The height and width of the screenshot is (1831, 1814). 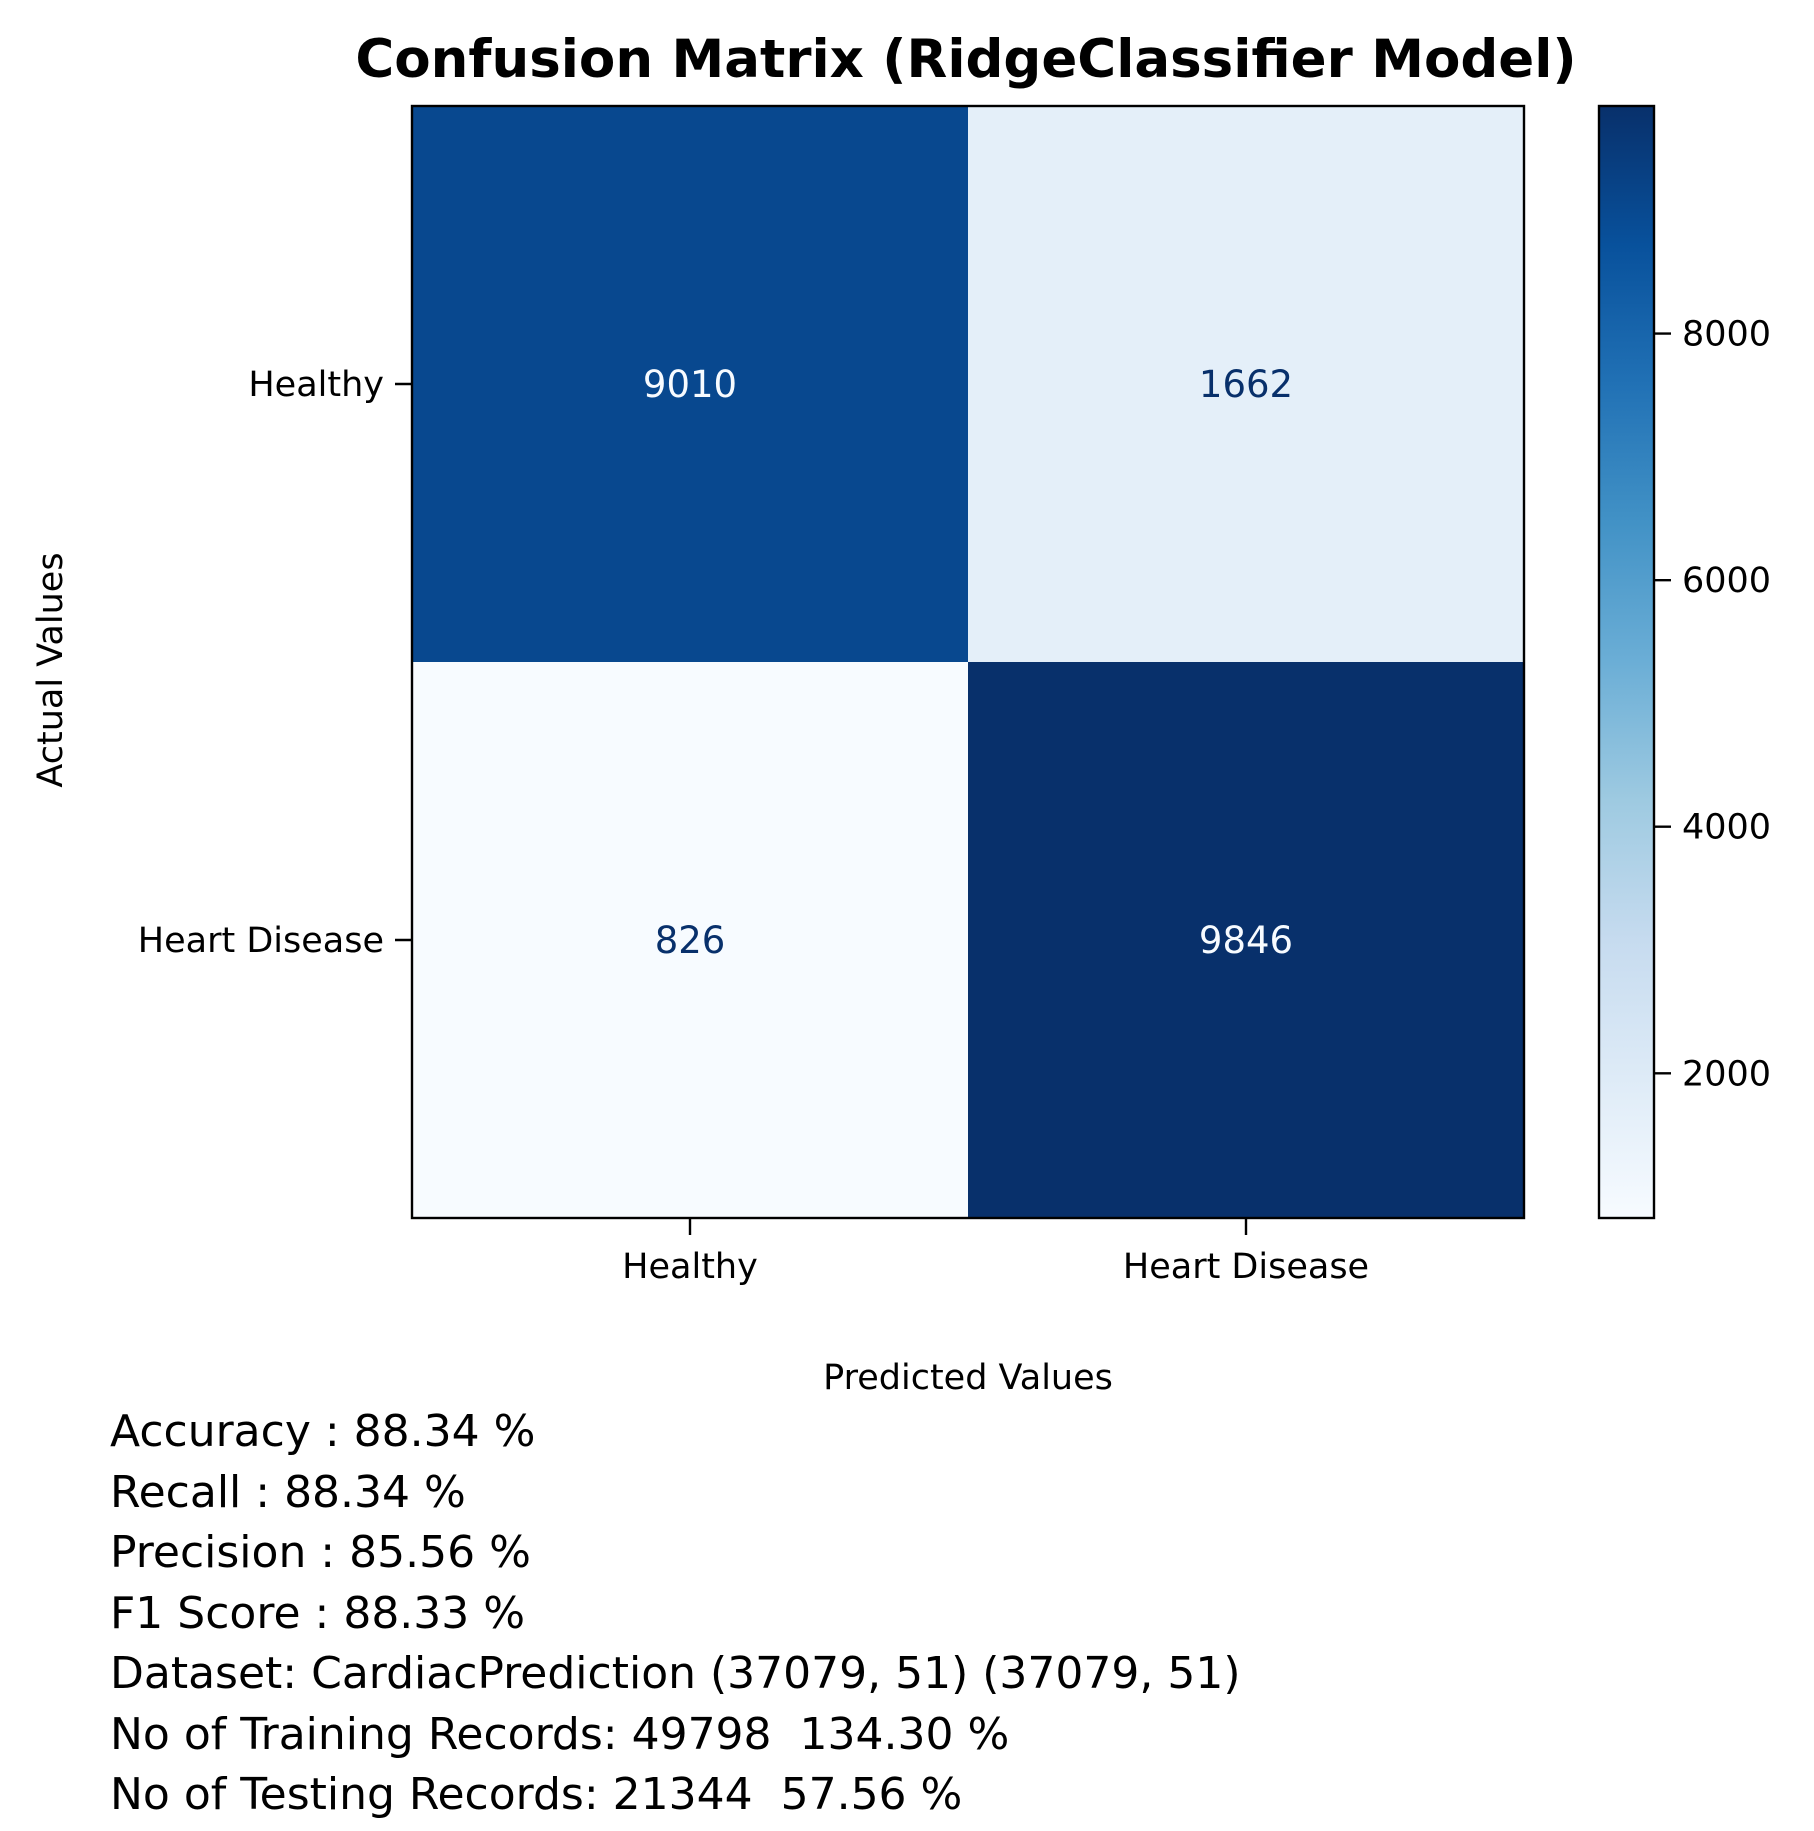 What do you see at coordinates (288, 1492) in the screenshot?
I see `metric-line: Recall : 88.34 %` at bounding box center [288, 1492].